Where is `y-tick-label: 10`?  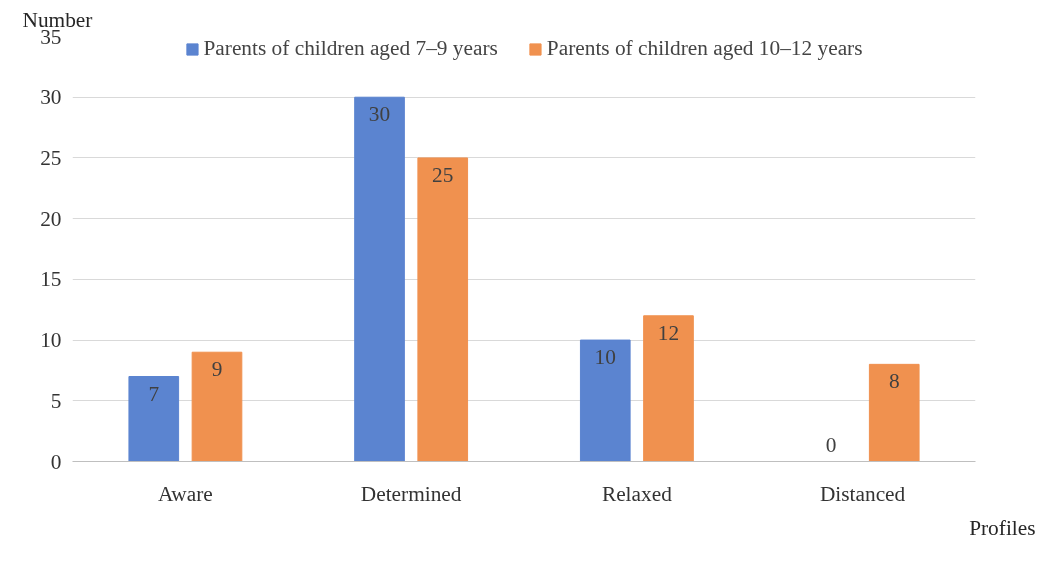 y-tick-label: 10 is located at coordinates (51, 340).